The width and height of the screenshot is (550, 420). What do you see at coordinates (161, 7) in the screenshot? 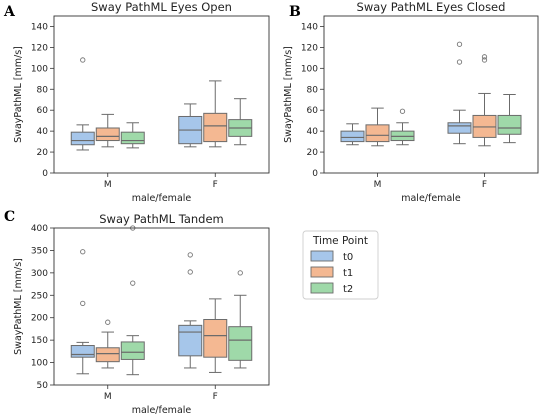
I see `chart-title: Sway PathML Eyes Open` at bounding box center [161, 7].